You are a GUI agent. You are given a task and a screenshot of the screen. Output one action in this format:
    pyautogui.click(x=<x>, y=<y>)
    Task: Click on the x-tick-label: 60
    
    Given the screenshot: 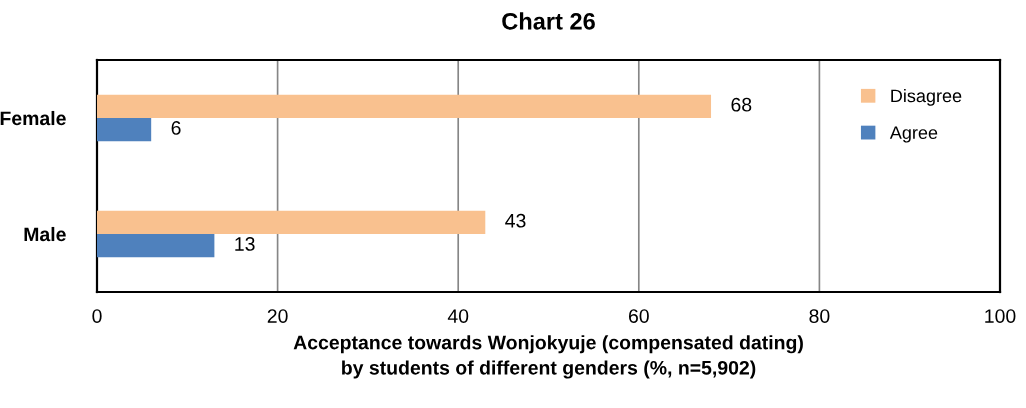 What is the action you would take?
    pyautogui.click(x=638, y=316)
    